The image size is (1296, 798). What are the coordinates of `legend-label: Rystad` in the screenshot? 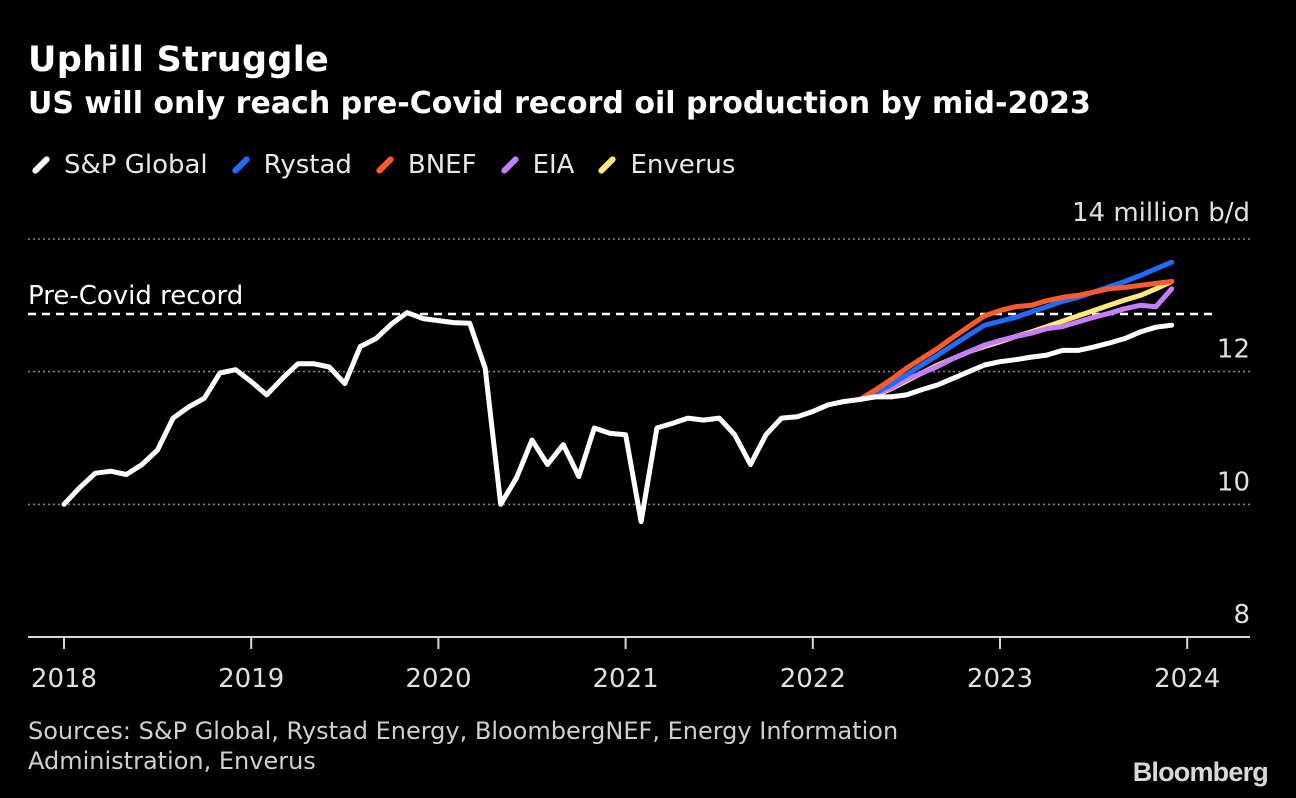 It's located at (307, 165).